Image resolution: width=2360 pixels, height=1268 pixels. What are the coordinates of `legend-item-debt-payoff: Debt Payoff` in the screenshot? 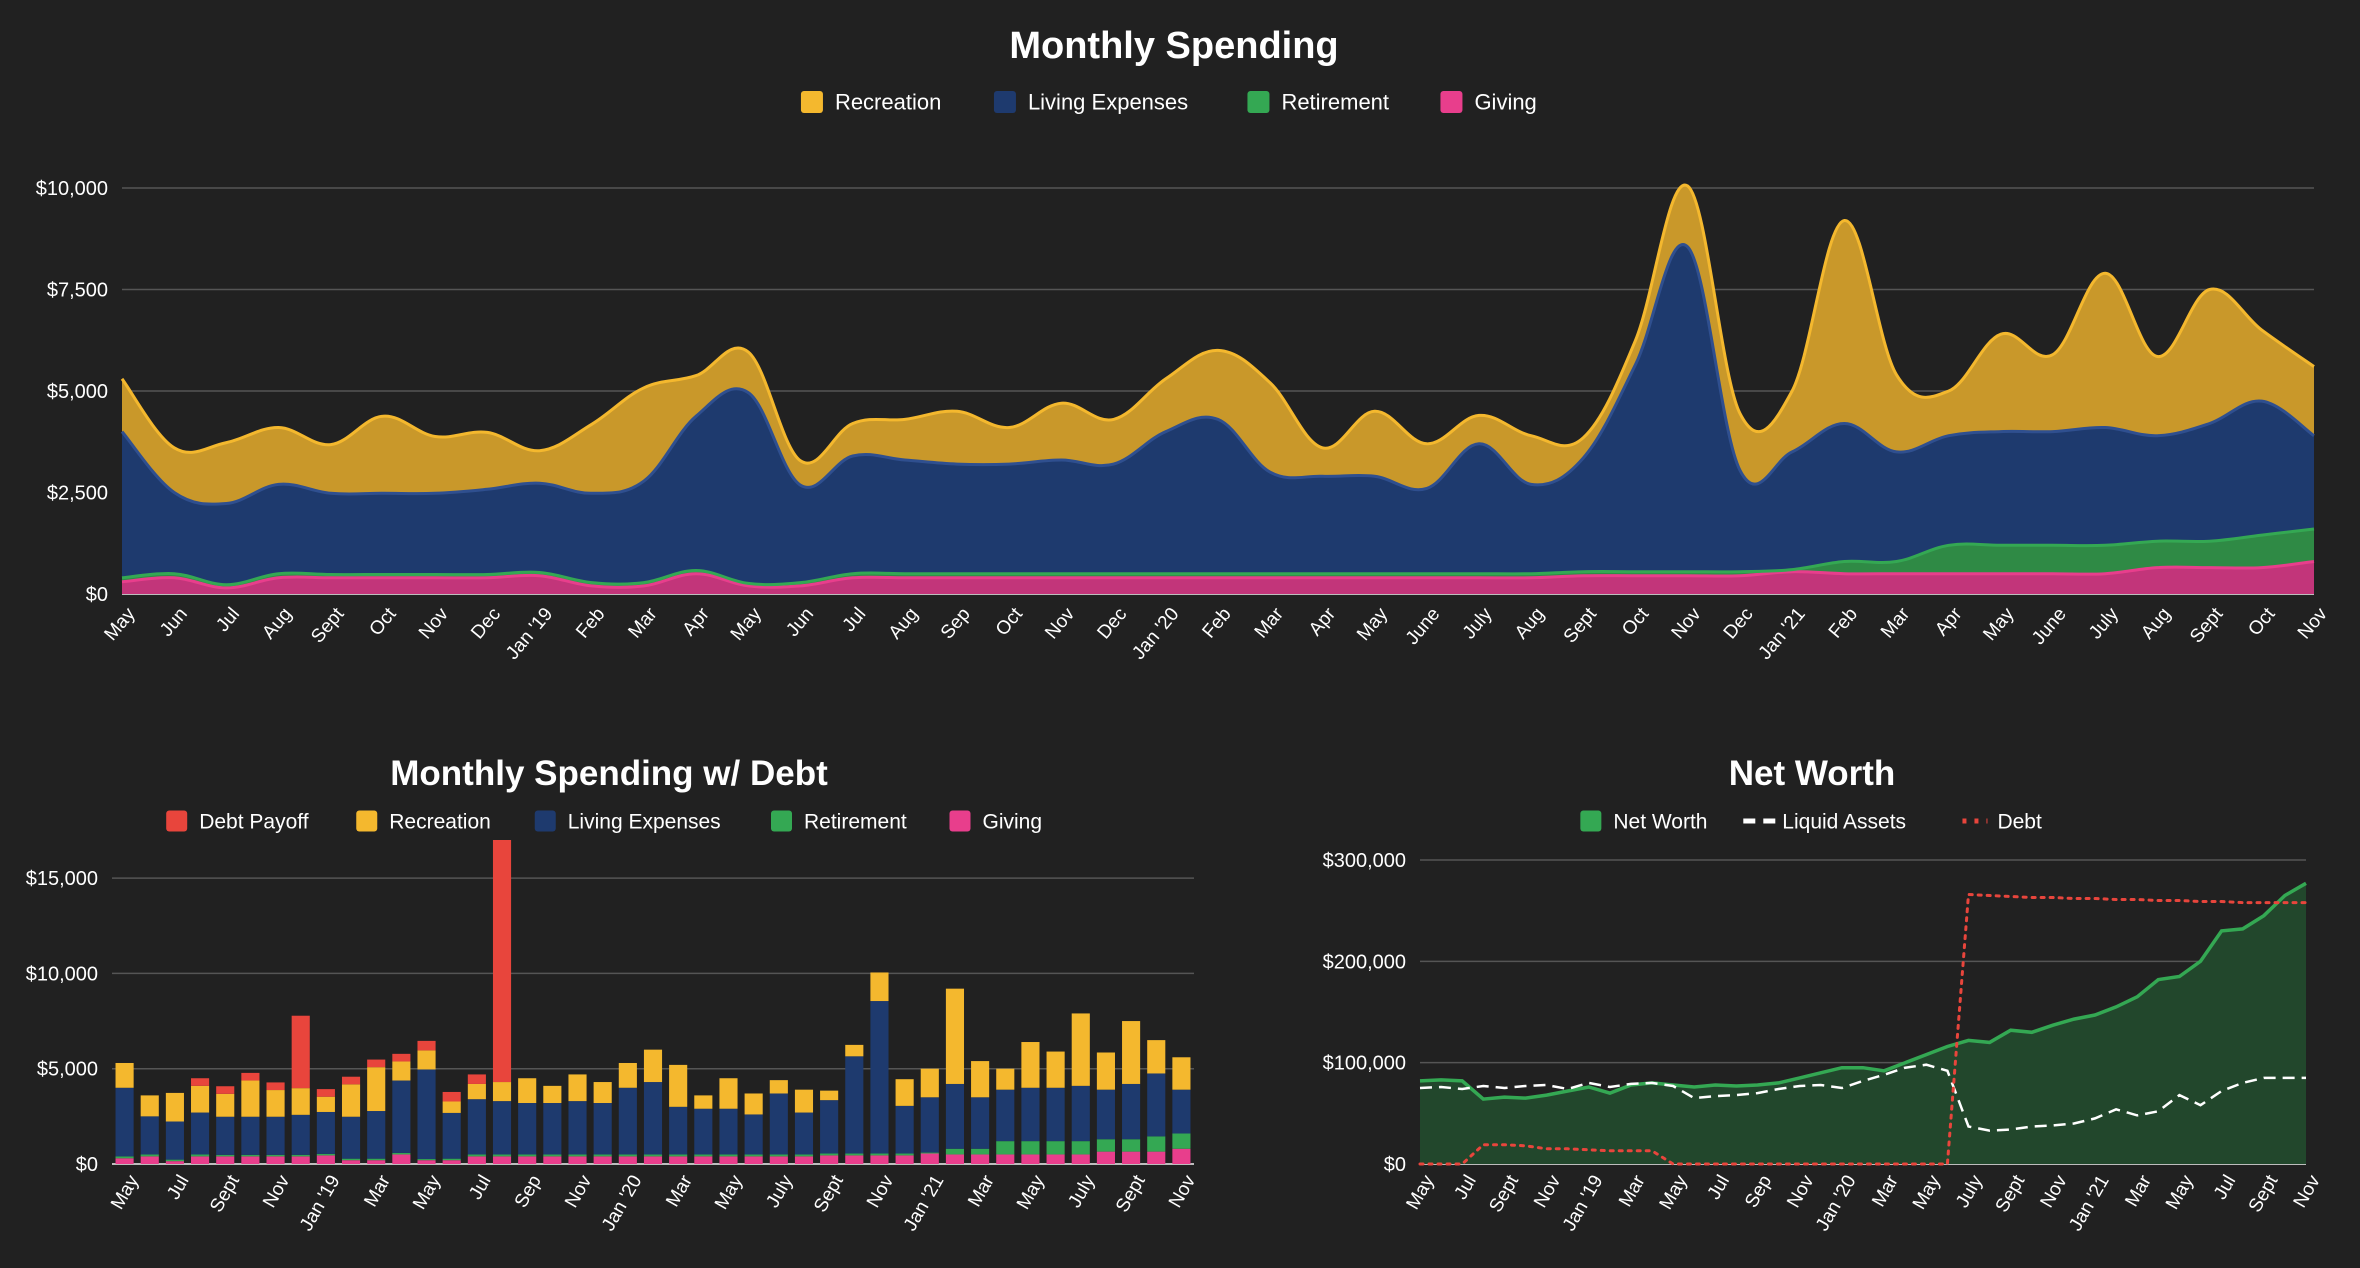 It's located at (237, 821).